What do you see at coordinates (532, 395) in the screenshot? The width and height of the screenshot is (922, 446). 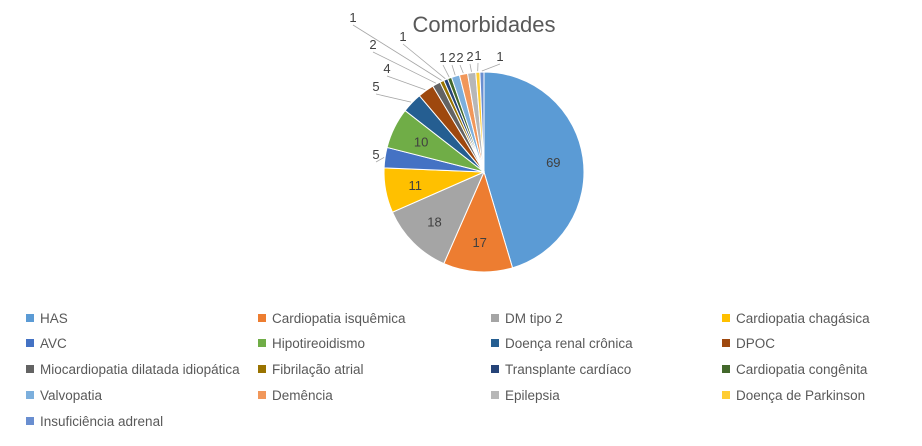 I see `legend-label: Epilepsia` at bounding box center [532, 395].